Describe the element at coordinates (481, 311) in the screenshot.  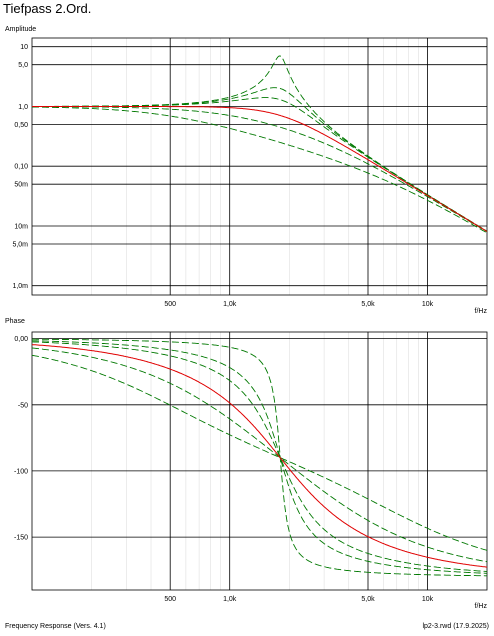
I see `amplitude-x-unit-label: f/Hz` at that location.